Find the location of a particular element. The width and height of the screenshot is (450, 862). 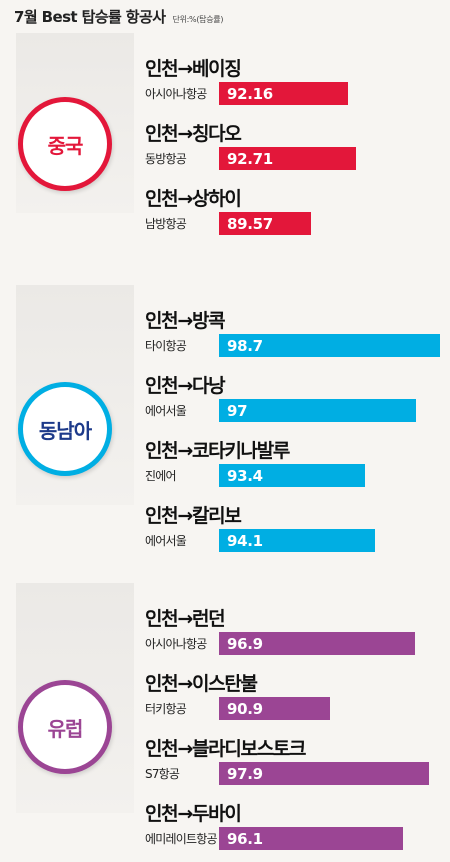

bar-value-label: 96.9 is located at coordinates (245, 643).